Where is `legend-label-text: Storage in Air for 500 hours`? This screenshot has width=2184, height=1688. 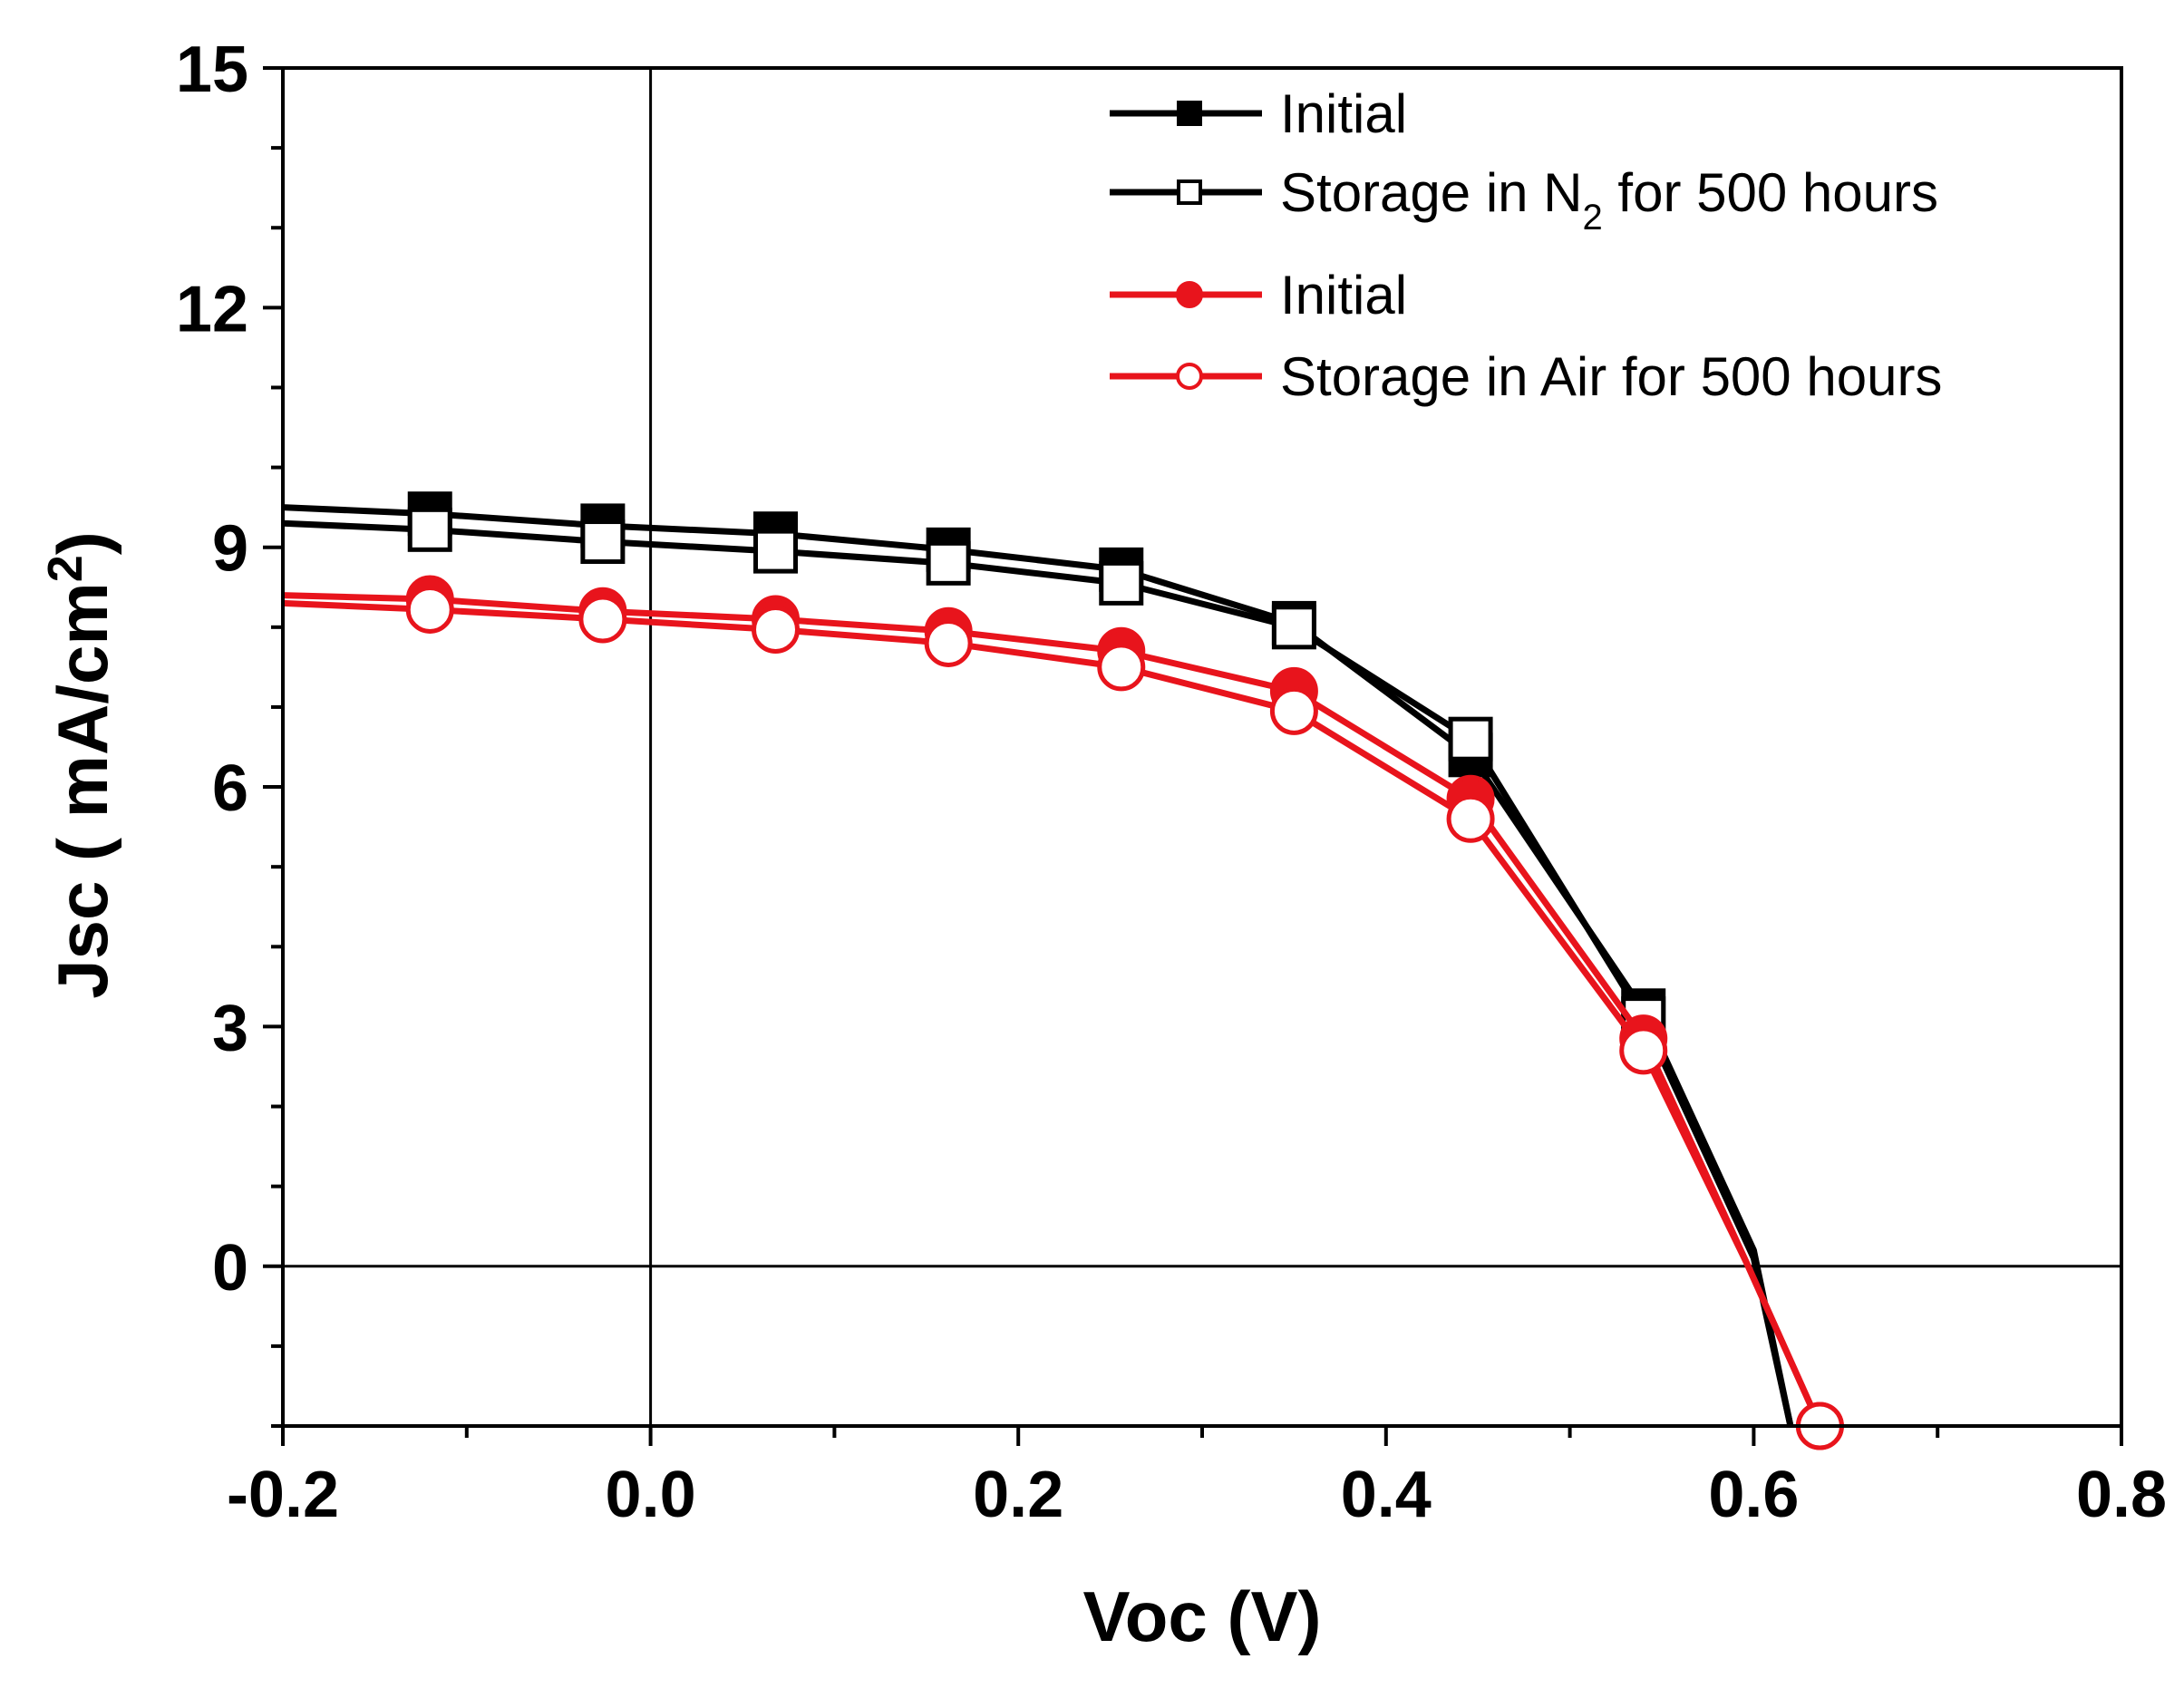 legend-label-text: Storage in Air for 500 hours is located at coordinates (1611, 376).